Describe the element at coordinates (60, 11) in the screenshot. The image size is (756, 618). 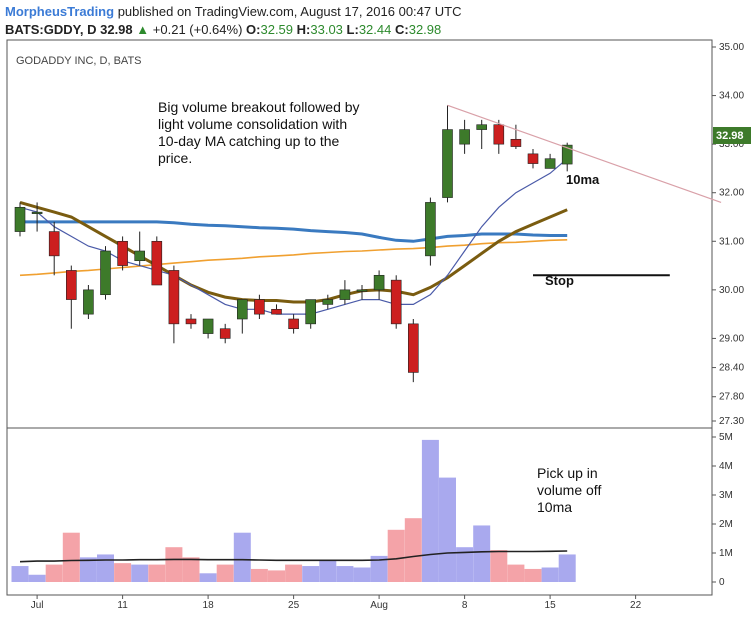
I see `publisher-link: MorpheusTrading` at that location.